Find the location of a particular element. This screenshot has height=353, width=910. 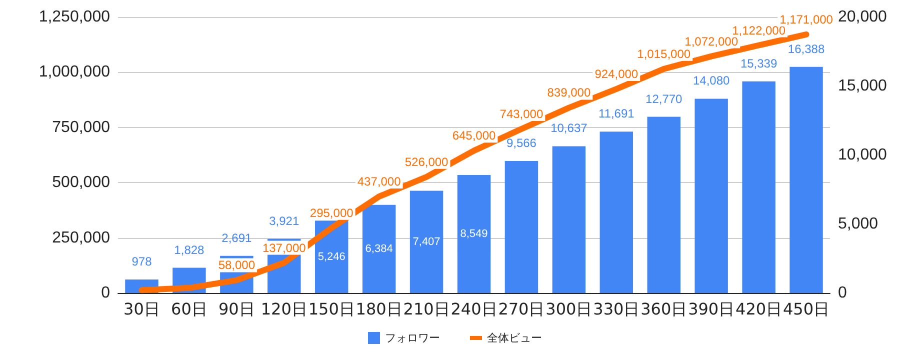

x-tick-label: 90日 is located at coordinates (236, 309).